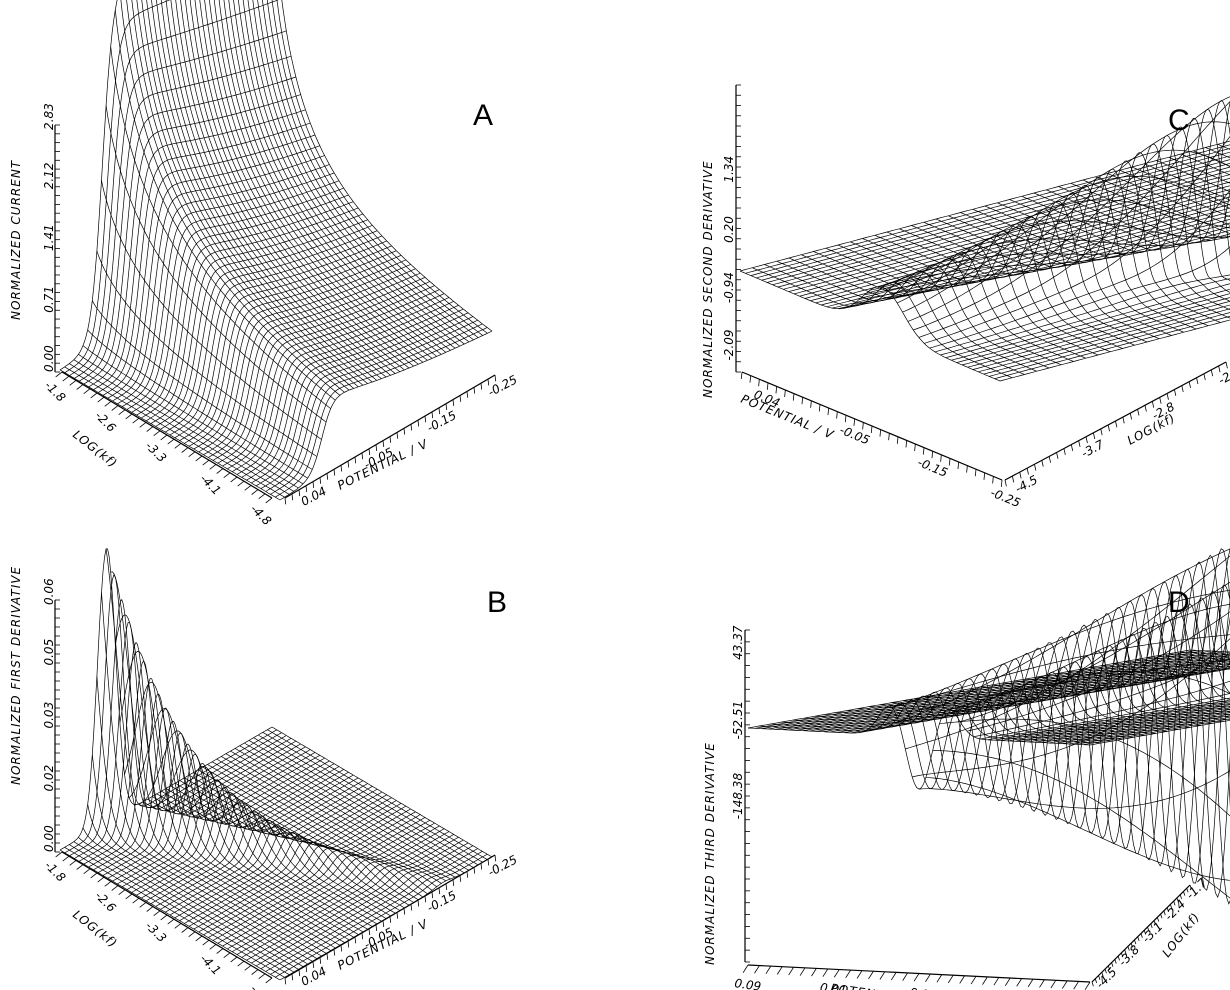 The height and width of the screenshot is (990, 1230). I want to click on y-tick-label: -3.8, so click(1129, 955).